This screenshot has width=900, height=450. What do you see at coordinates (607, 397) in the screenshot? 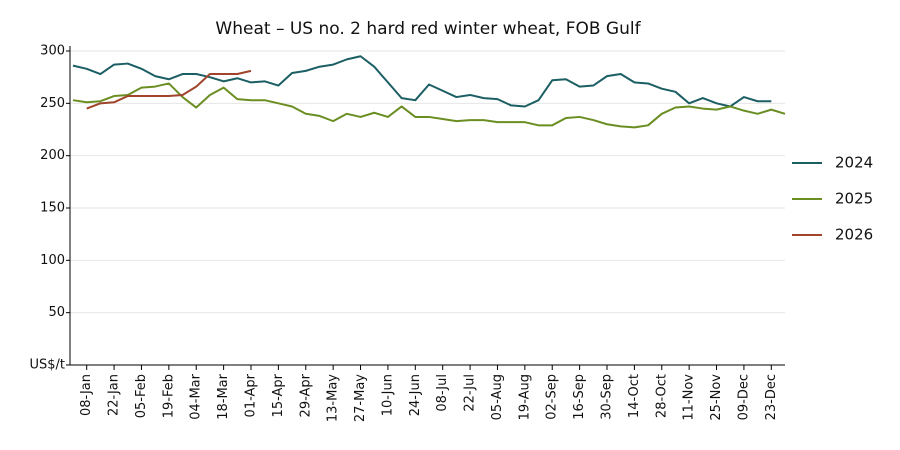
I see `x-tick-label: 30-Sep` at bounding box center [607, 397].